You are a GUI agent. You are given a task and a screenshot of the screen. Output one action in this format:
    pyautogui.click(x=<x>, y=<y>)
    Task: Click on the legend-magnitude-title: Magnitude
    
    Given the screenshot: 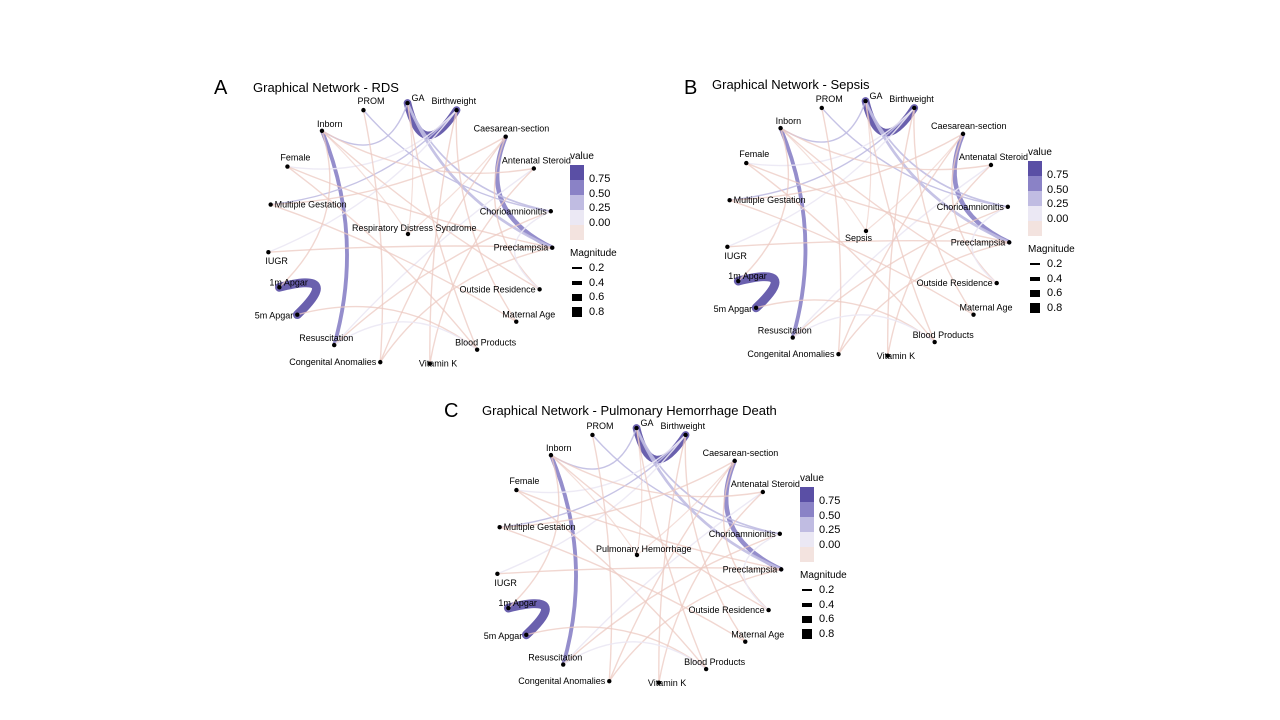 What is the action you would take?
    pyautogui.click(x=593, y=253)
    